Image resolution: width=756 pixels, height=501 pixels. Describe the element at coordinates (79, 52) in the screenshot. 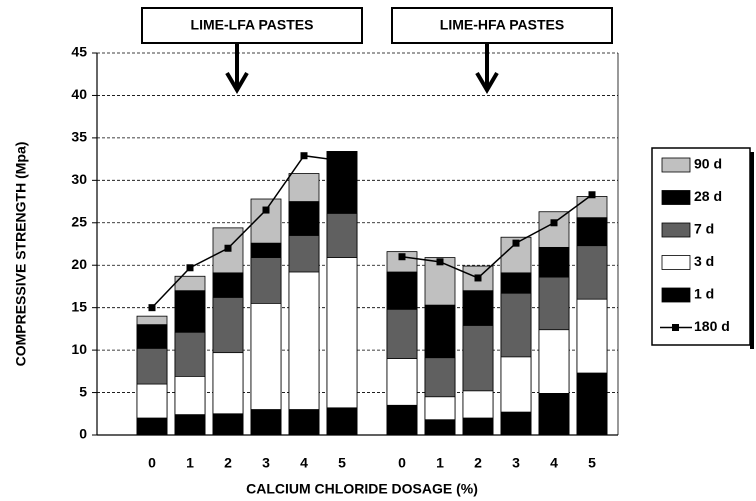

I see `y-tick-label: 45` at that location.